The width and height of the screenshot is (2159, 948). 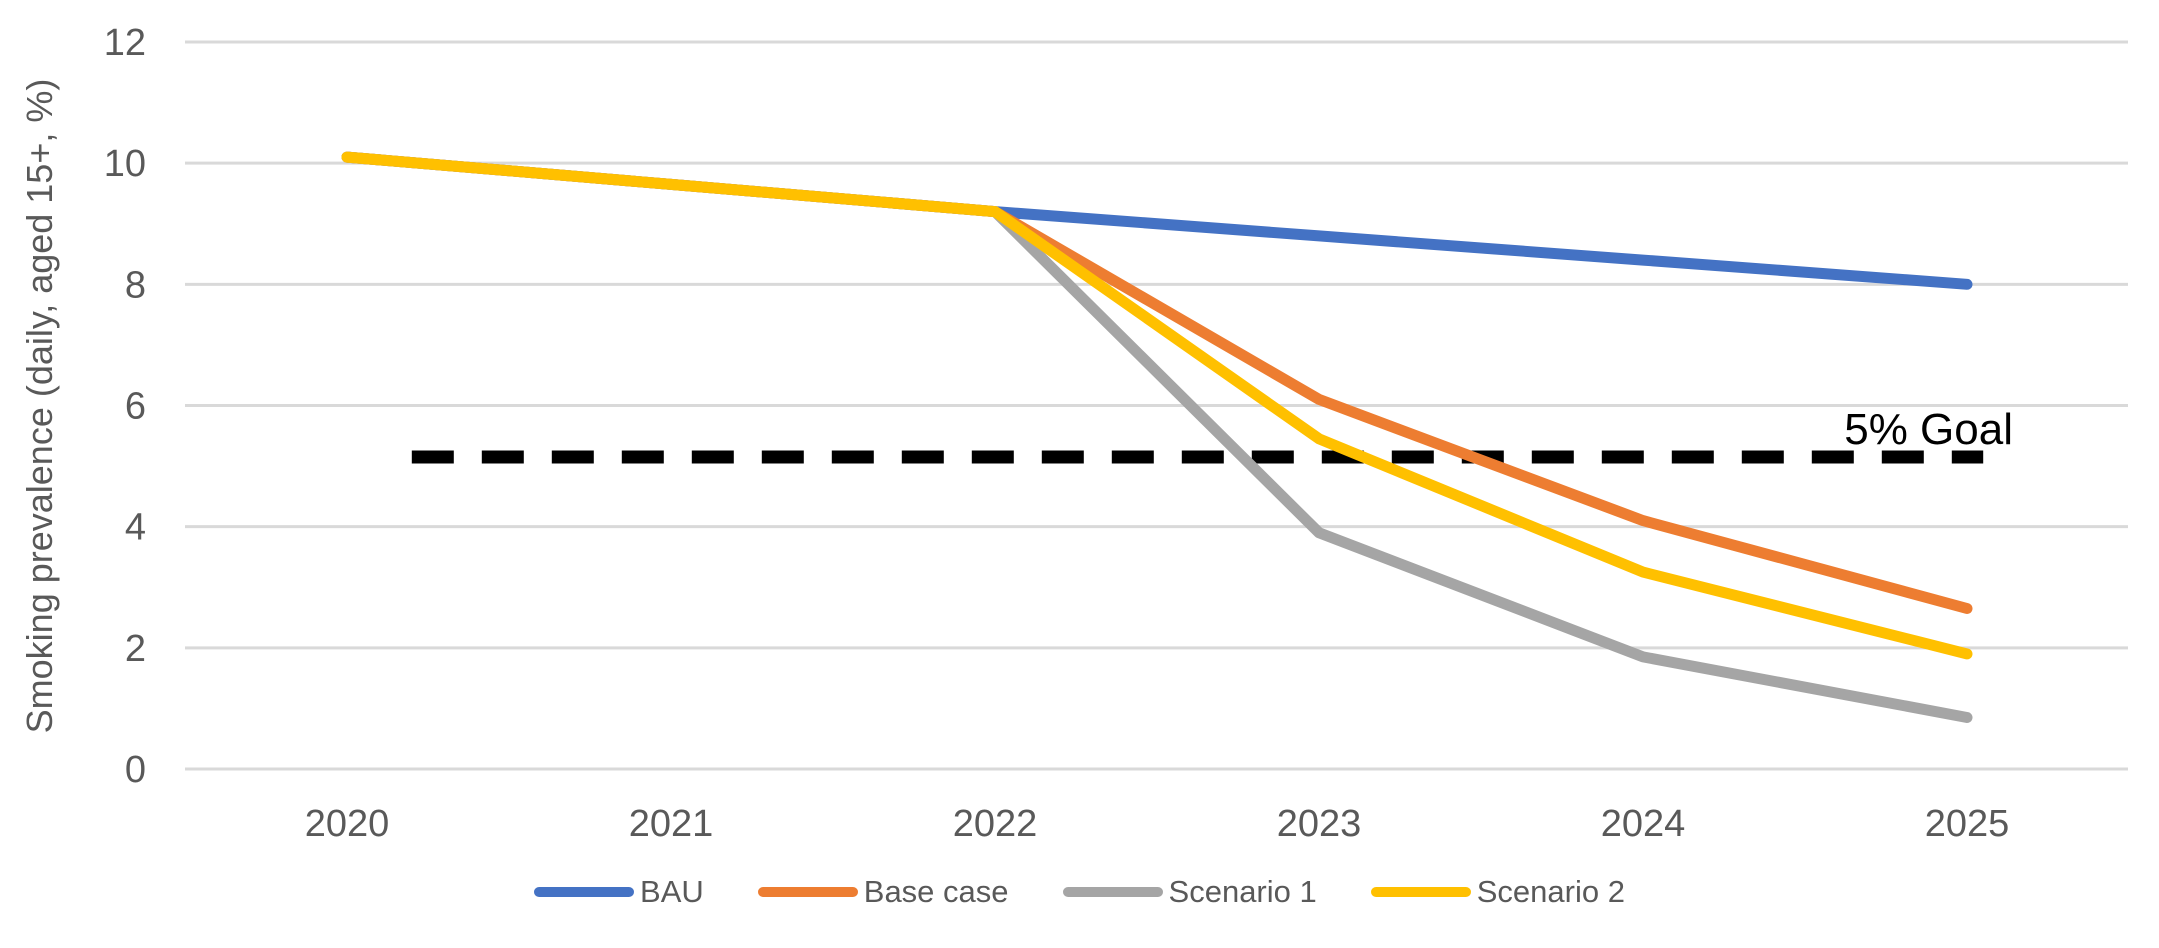 I want to click on x-tick-label-2021: 2021, so click(x=671, y=824).